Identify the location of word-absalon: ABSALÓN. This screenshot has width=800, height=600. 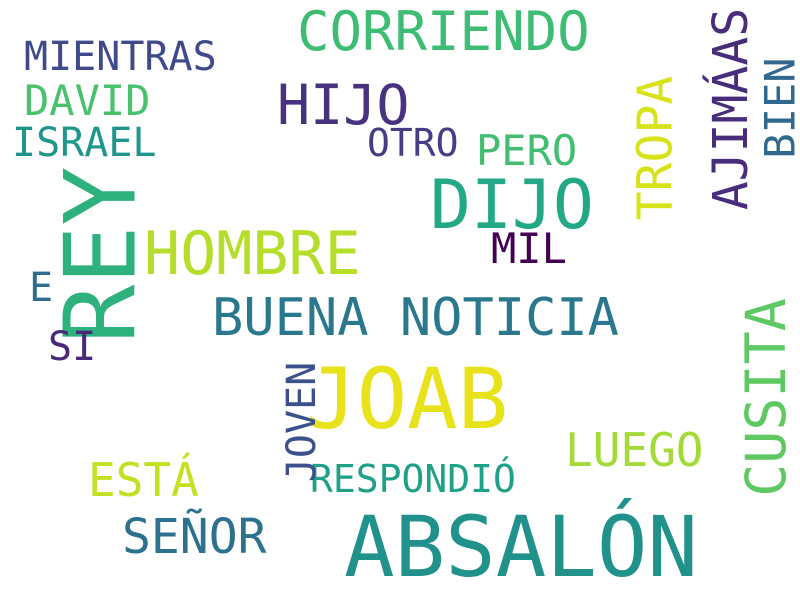
(521, 547).